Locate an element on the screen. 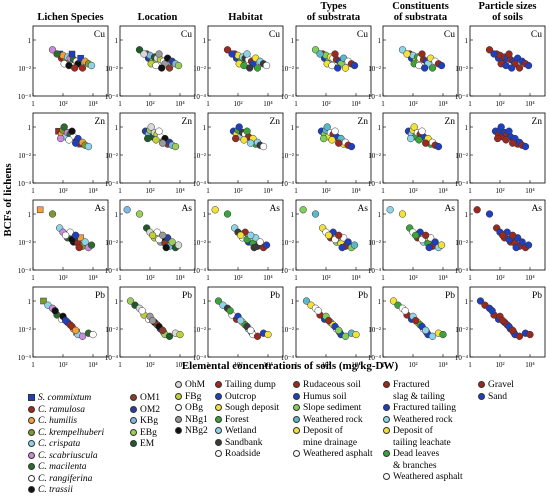 The image size is (550, 497). legend-item: Weathered rock is located at coordinates (418, 420).